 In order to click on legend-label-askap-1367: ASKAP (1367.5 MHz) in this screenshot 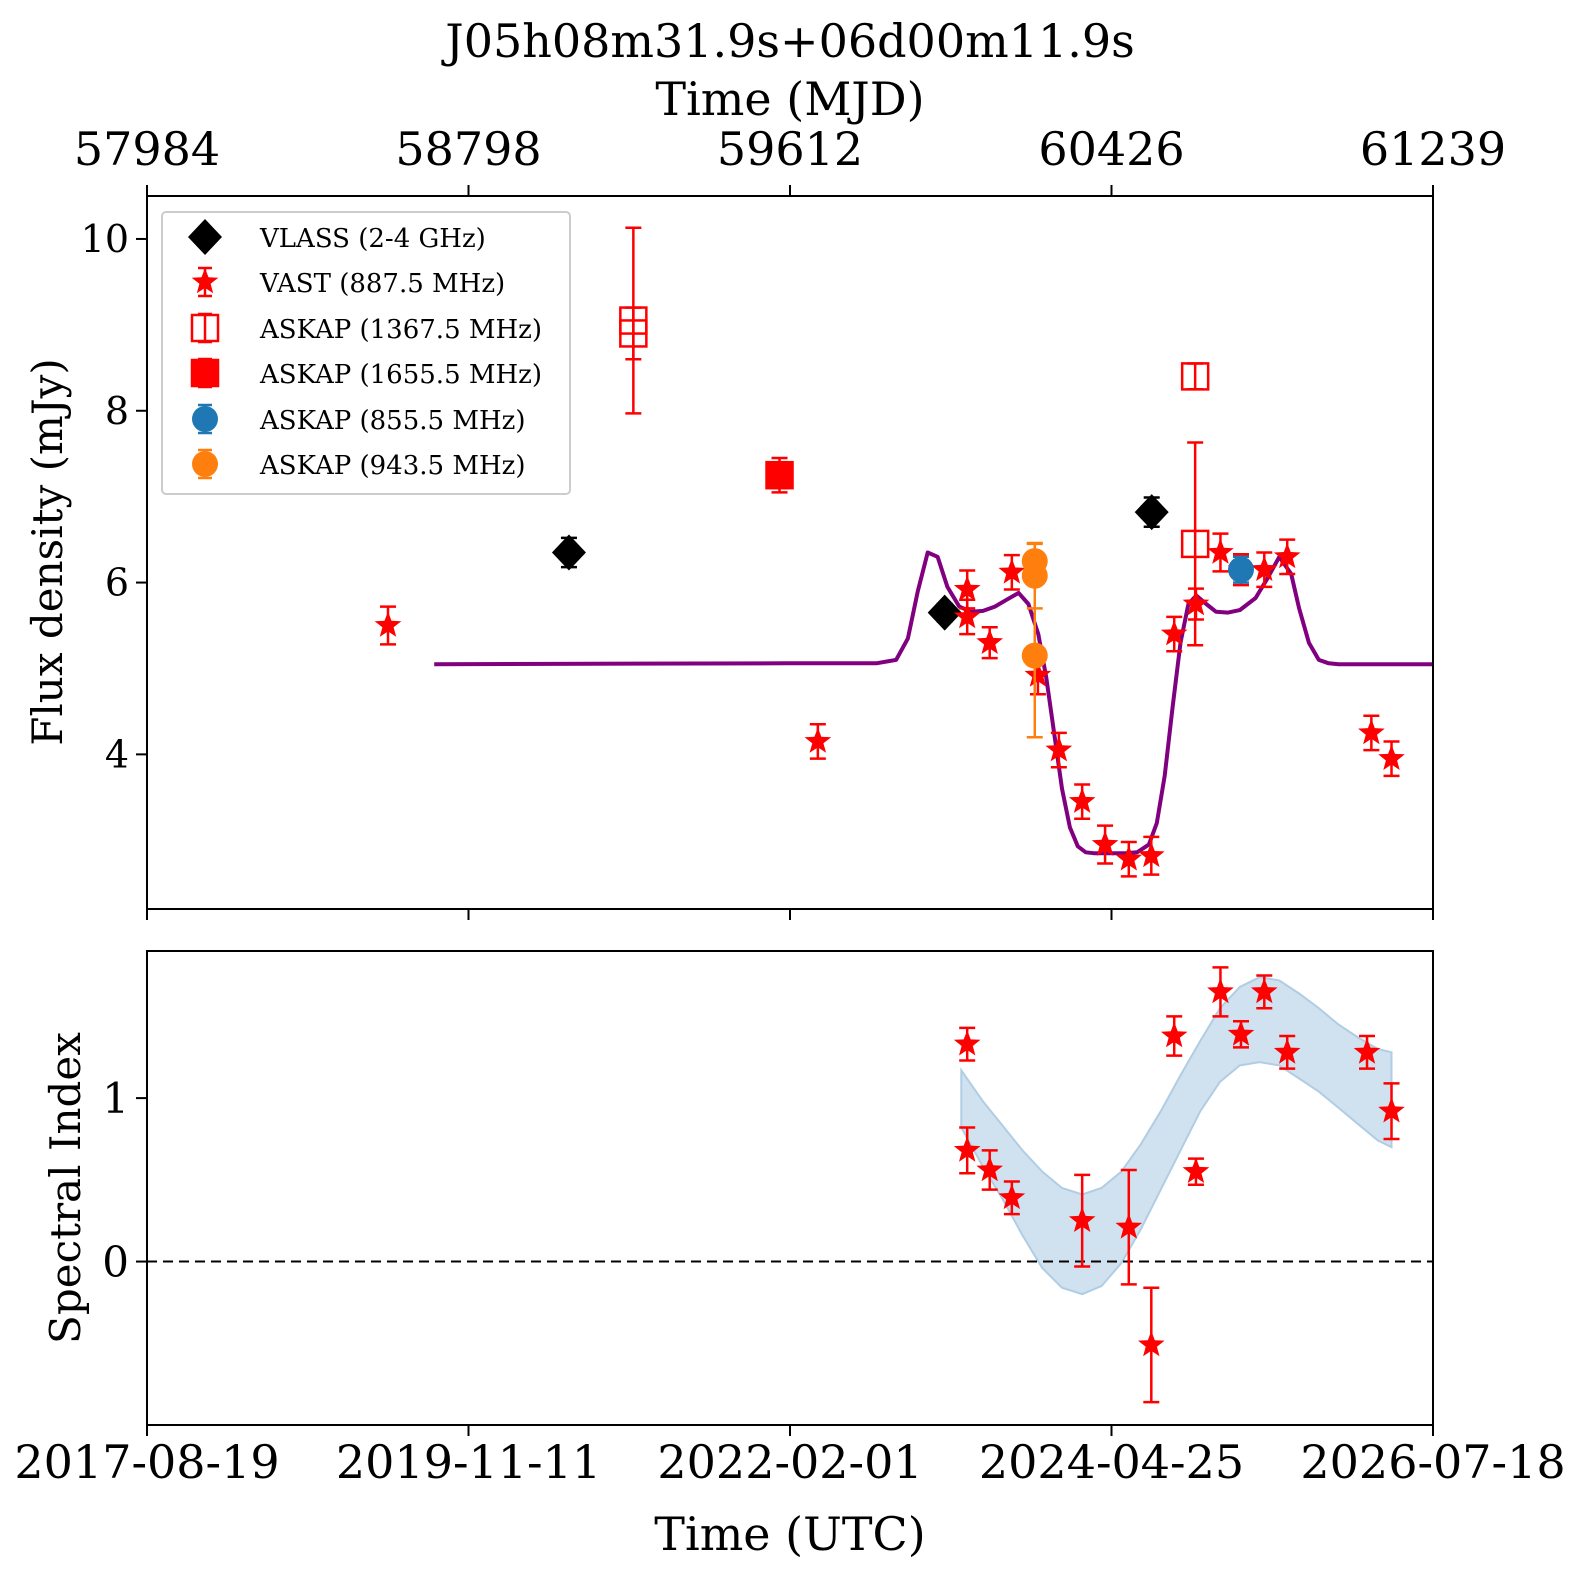, I will do `click(400, 330)`.